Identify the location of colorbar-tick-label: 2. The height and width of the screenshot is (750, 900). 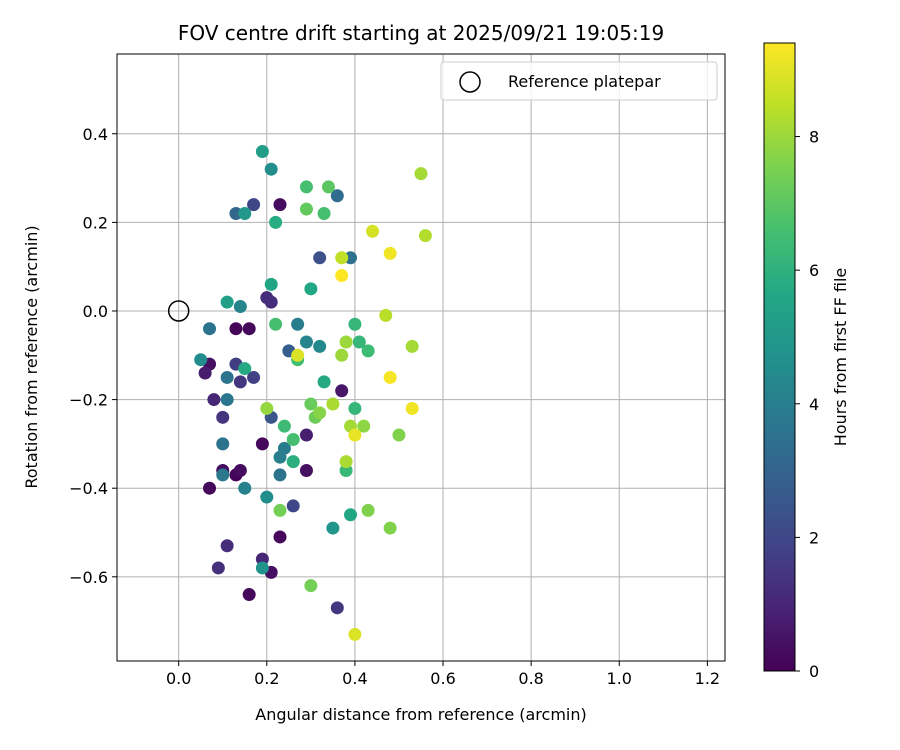
(814, 537).